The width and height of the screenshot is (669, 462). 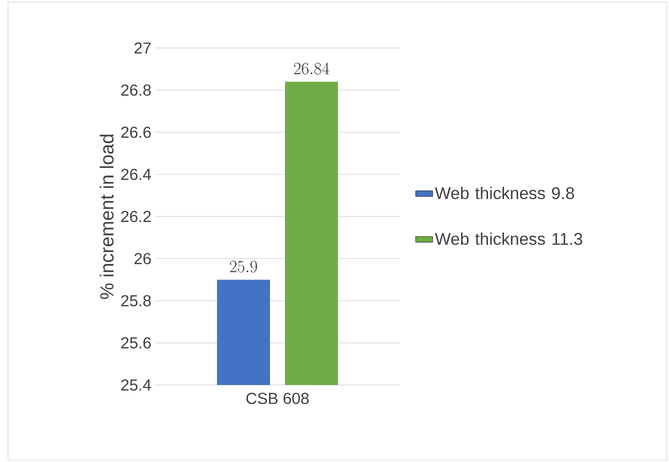 I want to click on y-tick-label: 26, so click(x=142, y=258).